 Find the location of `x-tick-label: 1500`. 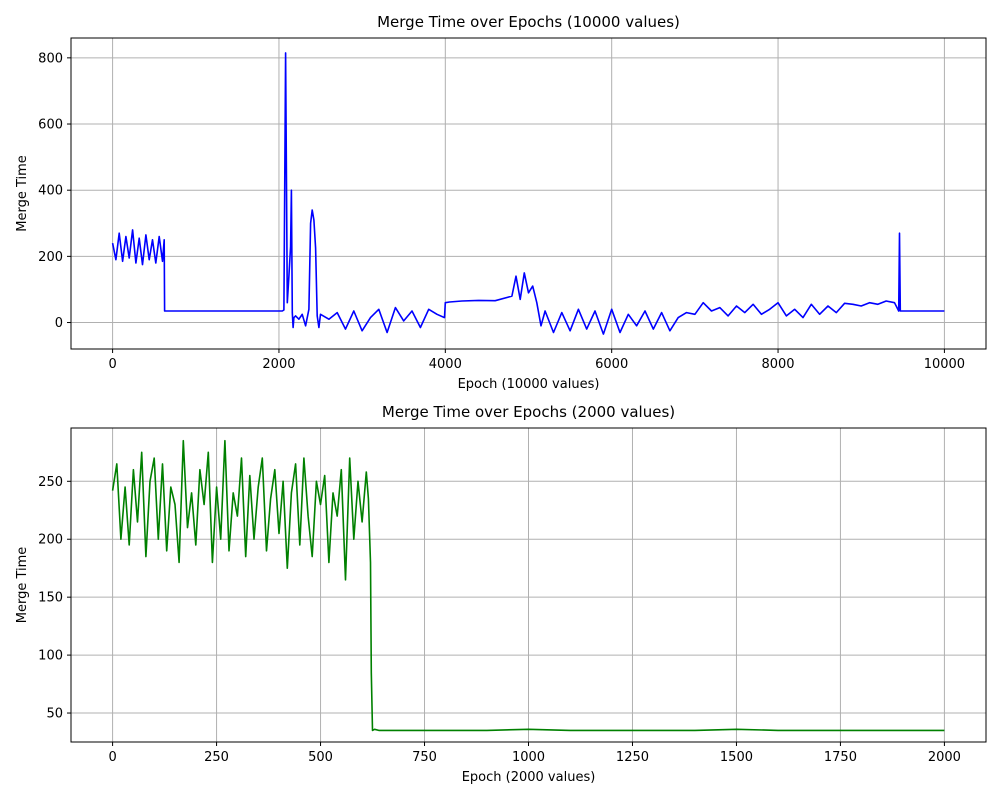

x-tick-label: 1500 is located at coordinates (736, 757).